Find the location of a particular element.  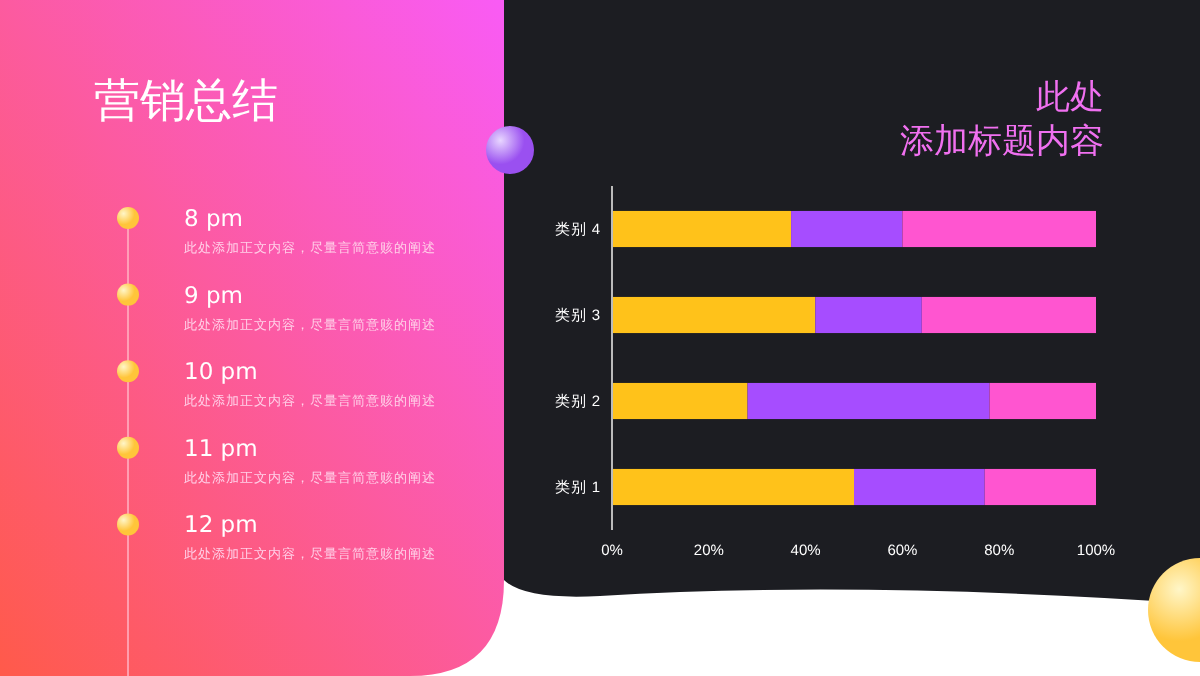

text: 10 pm is located at coordinates (221, 371).